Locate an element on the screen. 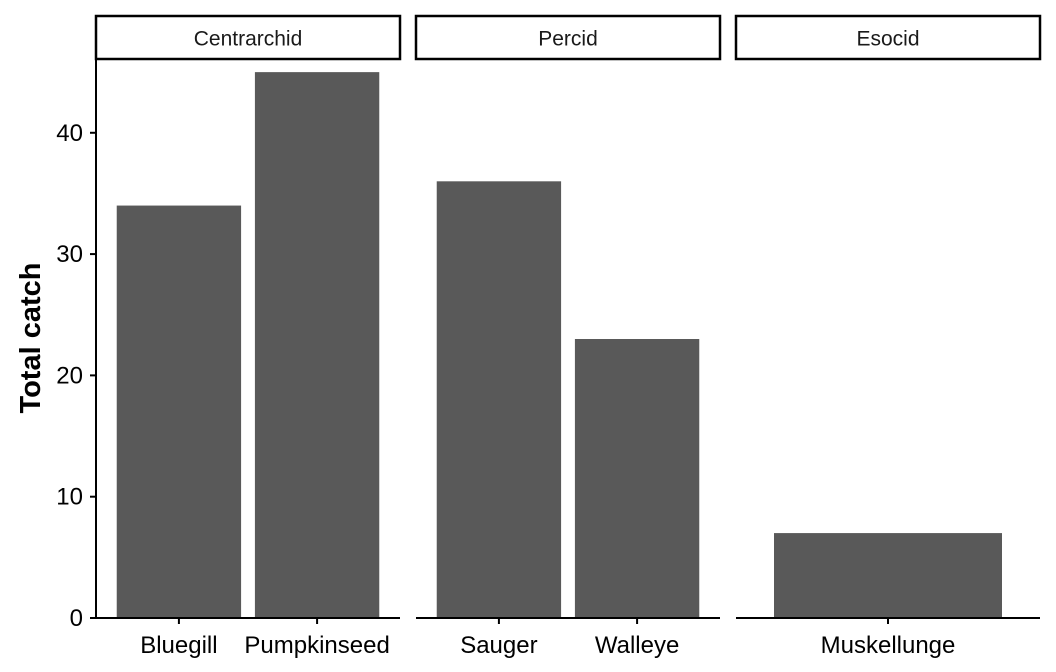  y-axis-label: Total catch is located at coordinates (31, 338).